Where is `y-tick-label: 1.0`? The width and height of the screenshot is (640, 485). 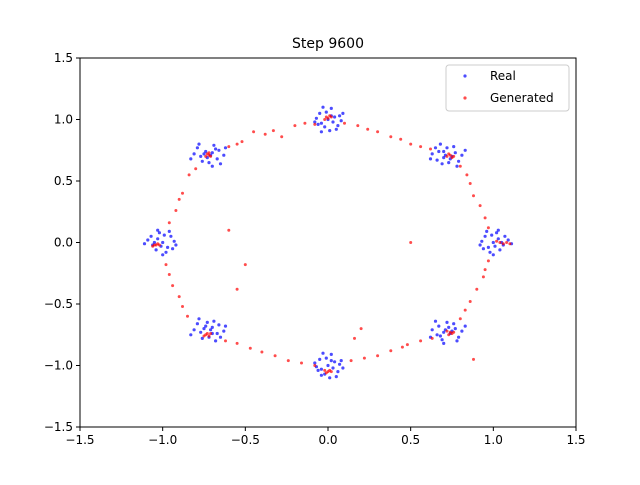 y-tick-label: 1.0 is located at coordinates (63, 120).